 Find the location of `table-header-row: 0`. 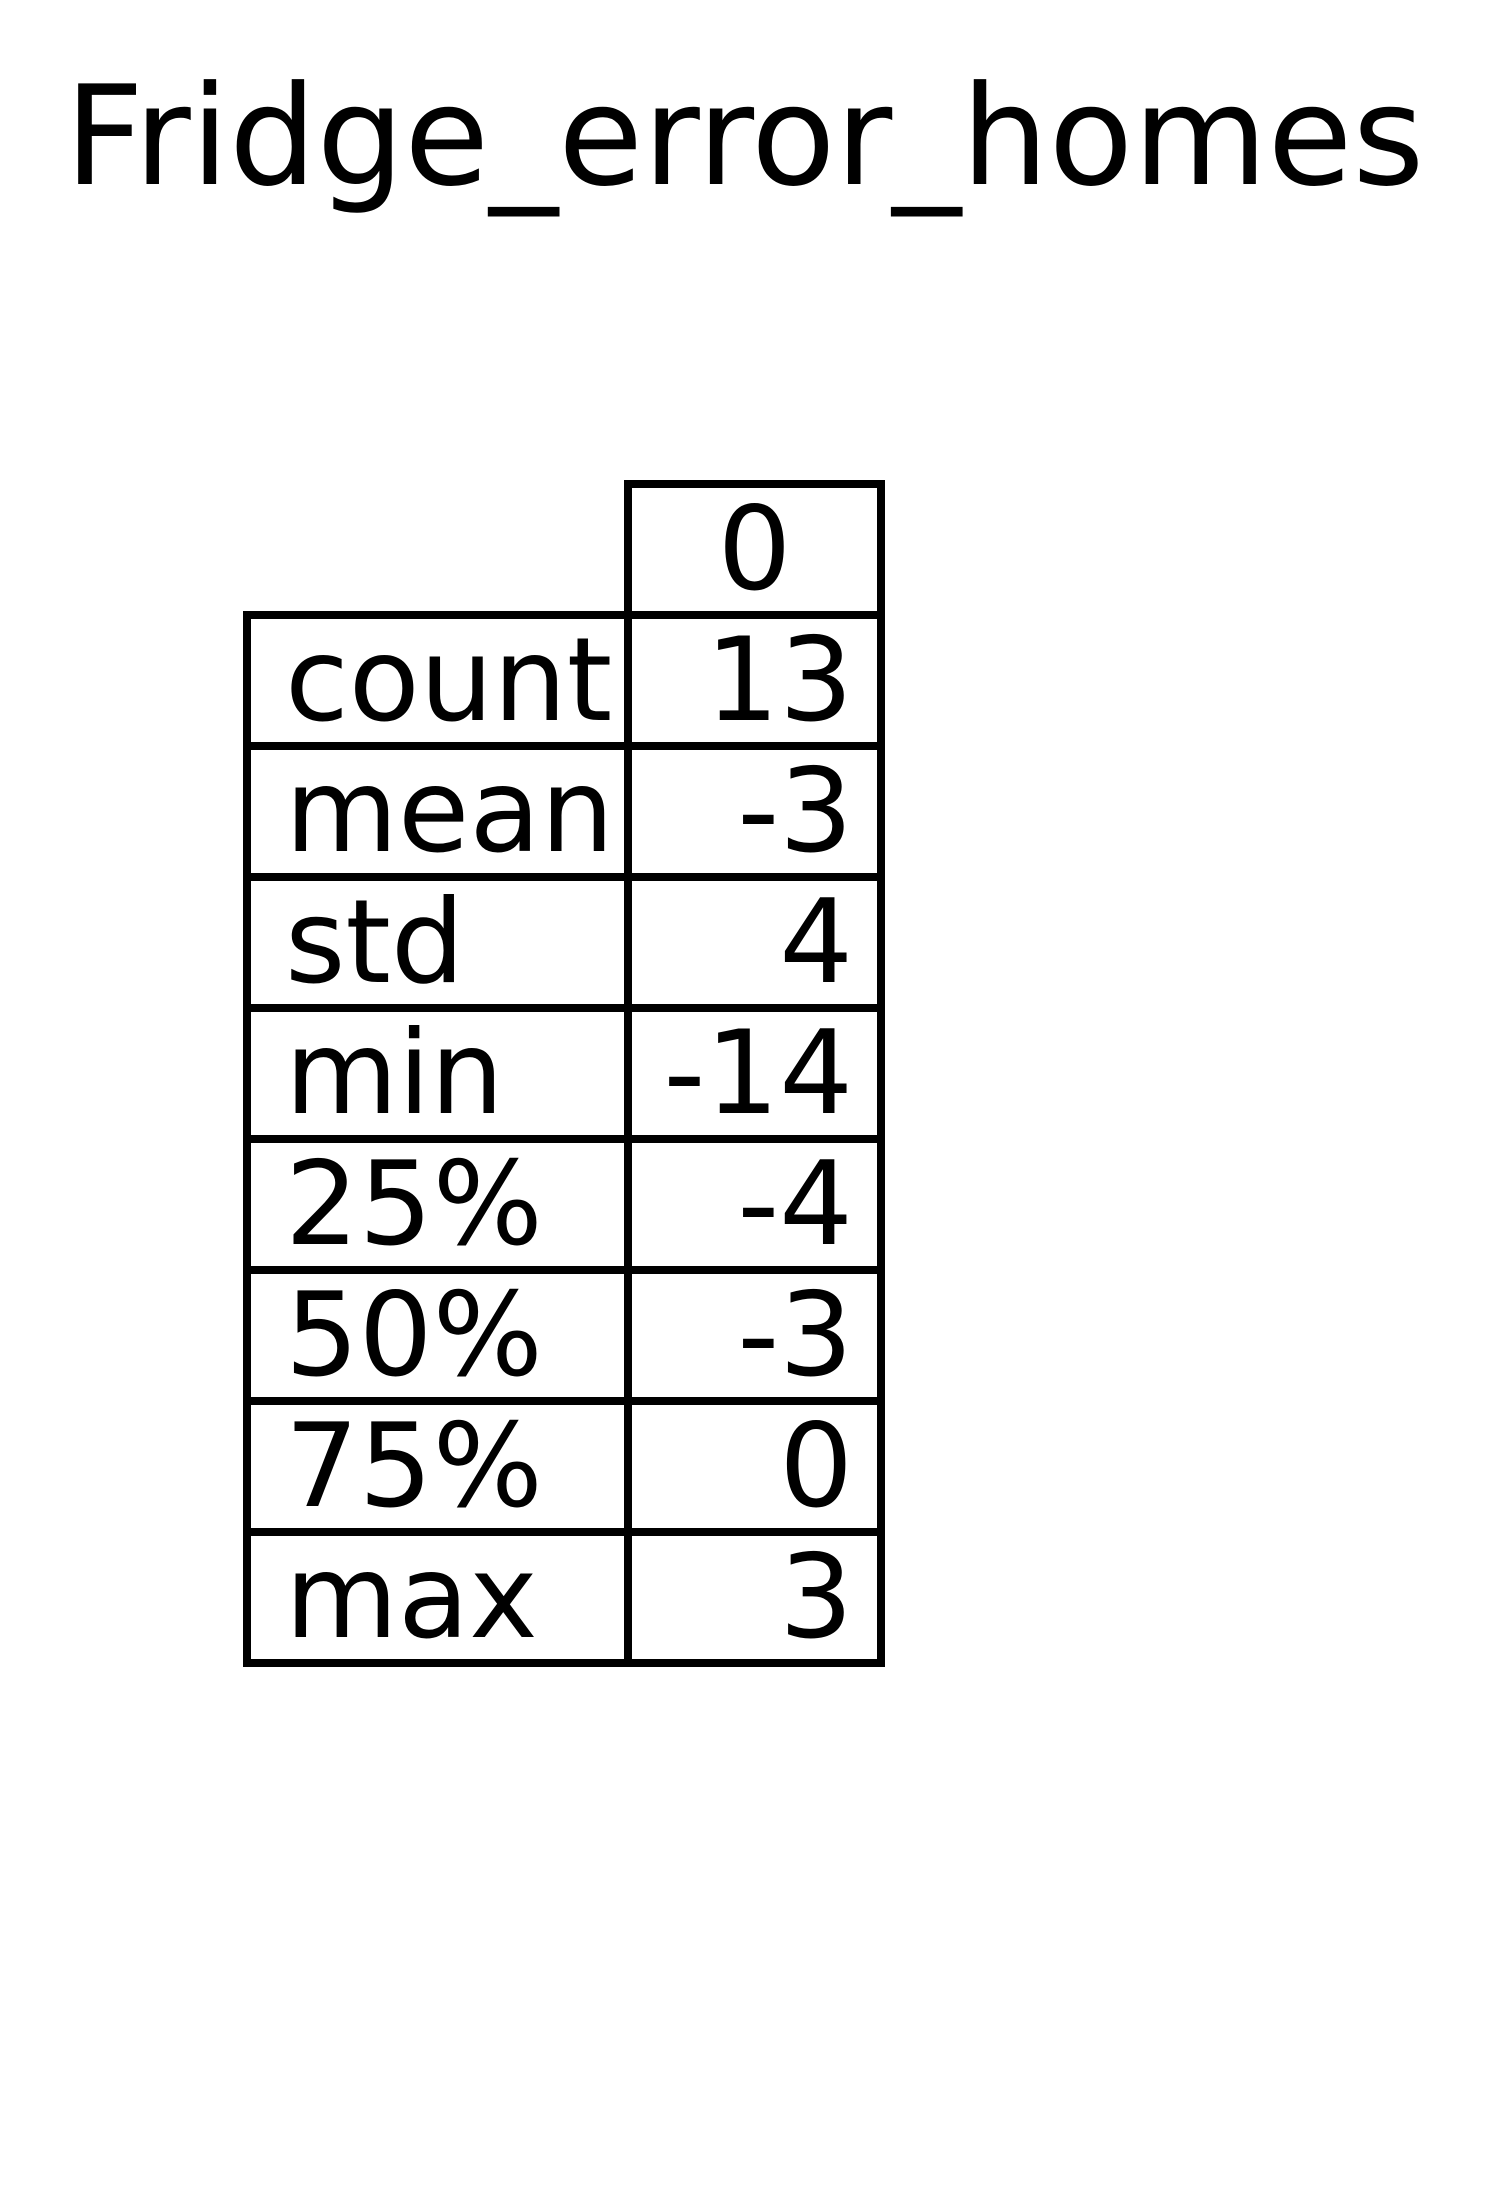

table-header-row: 0 is located at coordinates (566, 549).